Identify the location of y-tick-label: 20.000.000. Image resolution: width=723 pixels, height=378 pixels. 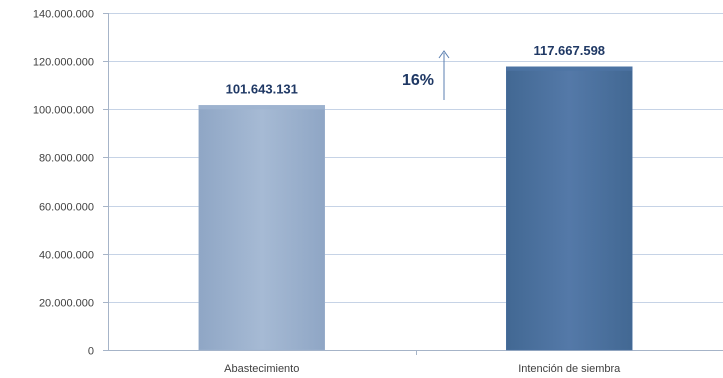
(66, 304).